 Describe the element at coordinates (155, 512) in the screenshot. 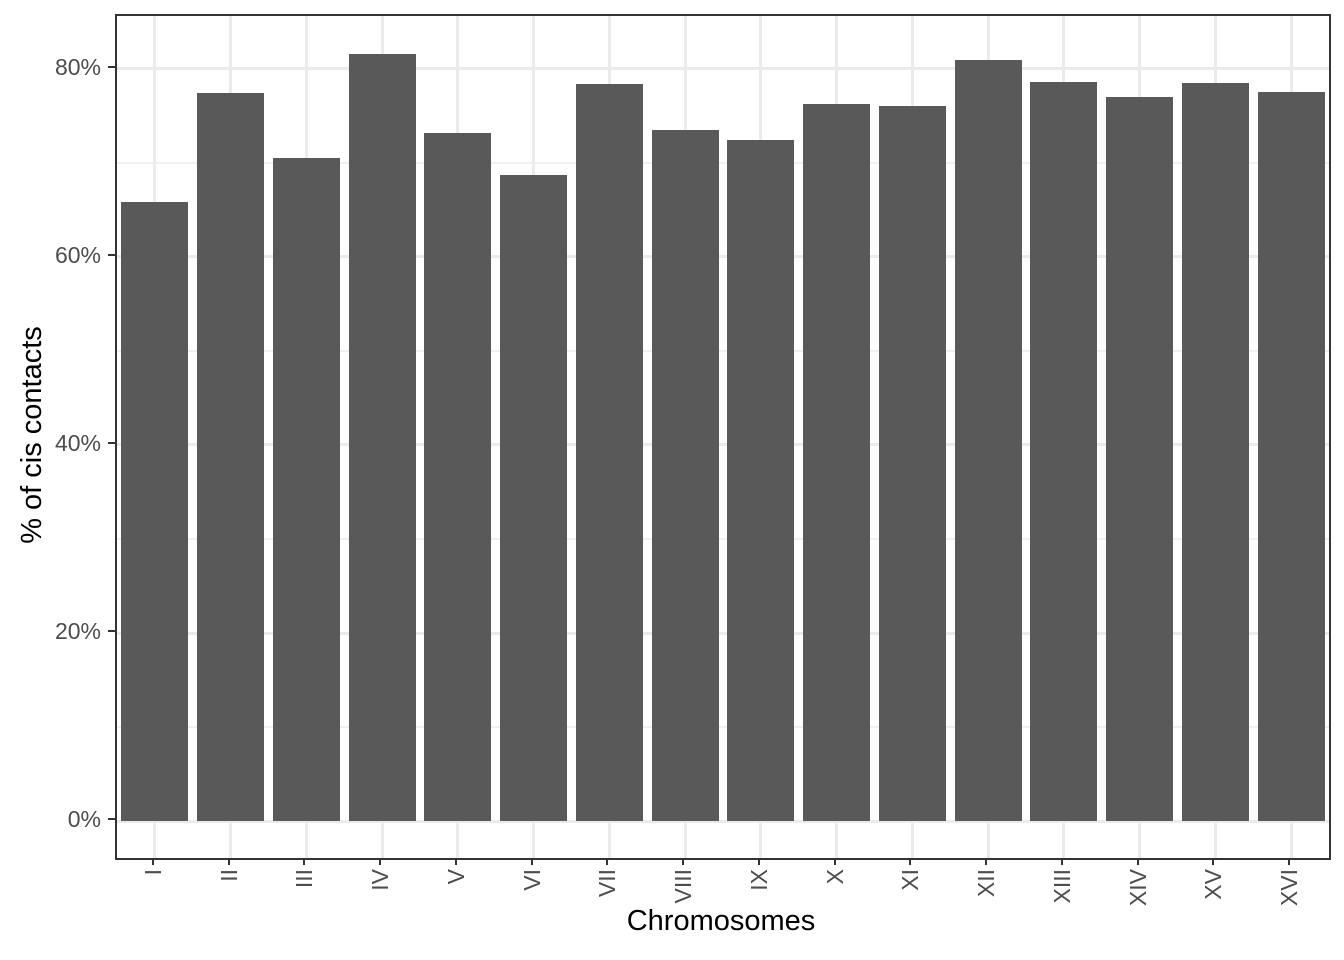

I see `bar-I` at that location.